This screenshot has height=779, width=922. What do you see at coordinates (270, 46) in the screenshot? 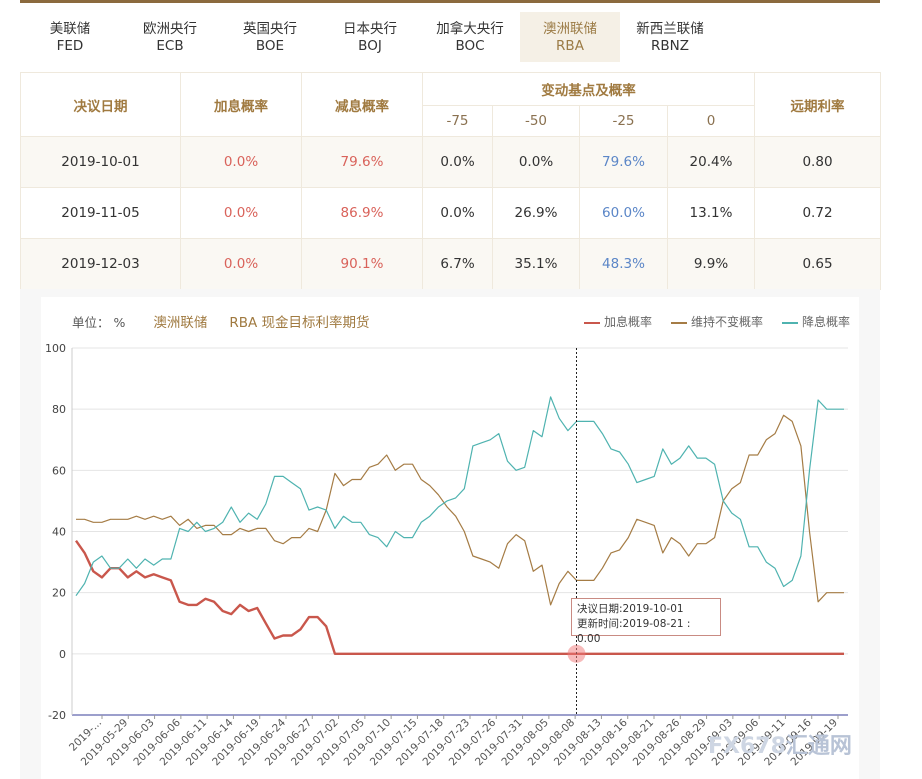
I see `tab-label-en: BOE` at bounding box center [270, 46].